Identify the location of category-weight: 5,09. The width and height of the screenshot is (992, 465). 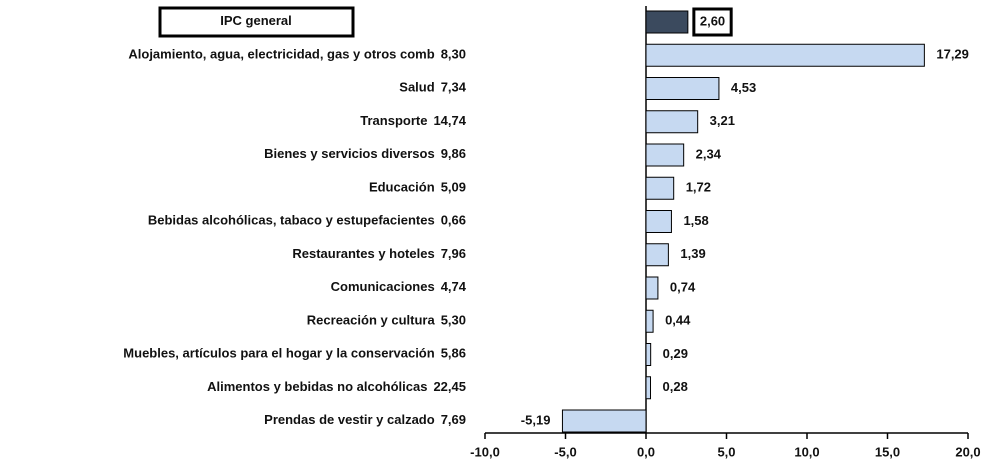
(453, 187).